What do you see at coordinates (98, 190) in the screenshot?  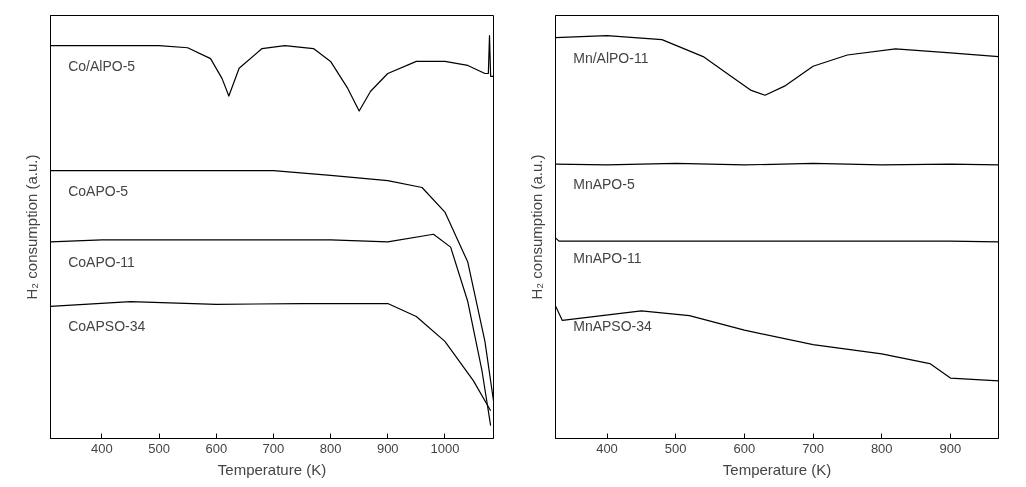 I see `series-label: CoAPO-5` at bounding box center [98, 190].